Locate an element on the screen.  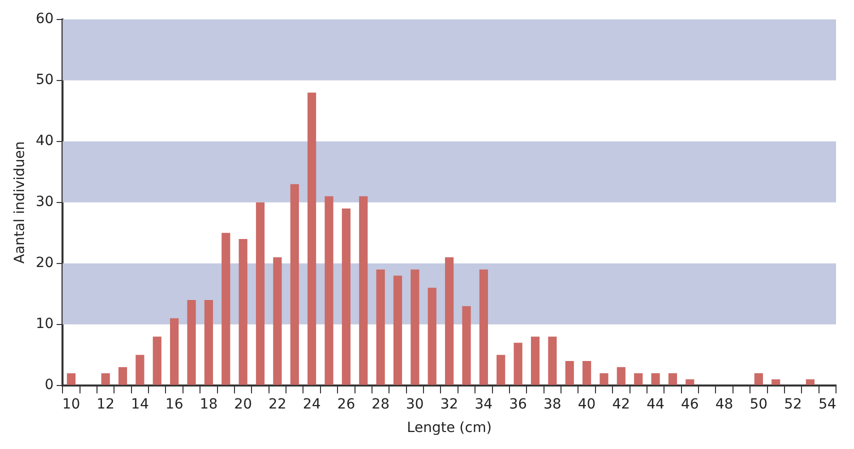
x-tick-label: 46 is located at coordinates (690, 404).